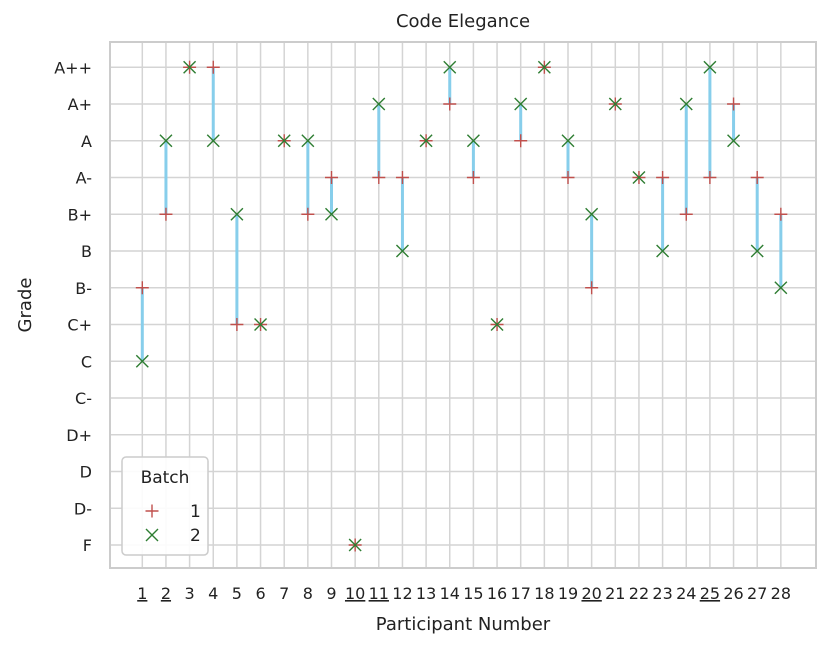 Image resolution: width=830 pixels, height=650 pixels. What do you see at coordinates (473, 593) in the screenshot?
I see `x-tick-label: 15` at bounding box center [473, 593].